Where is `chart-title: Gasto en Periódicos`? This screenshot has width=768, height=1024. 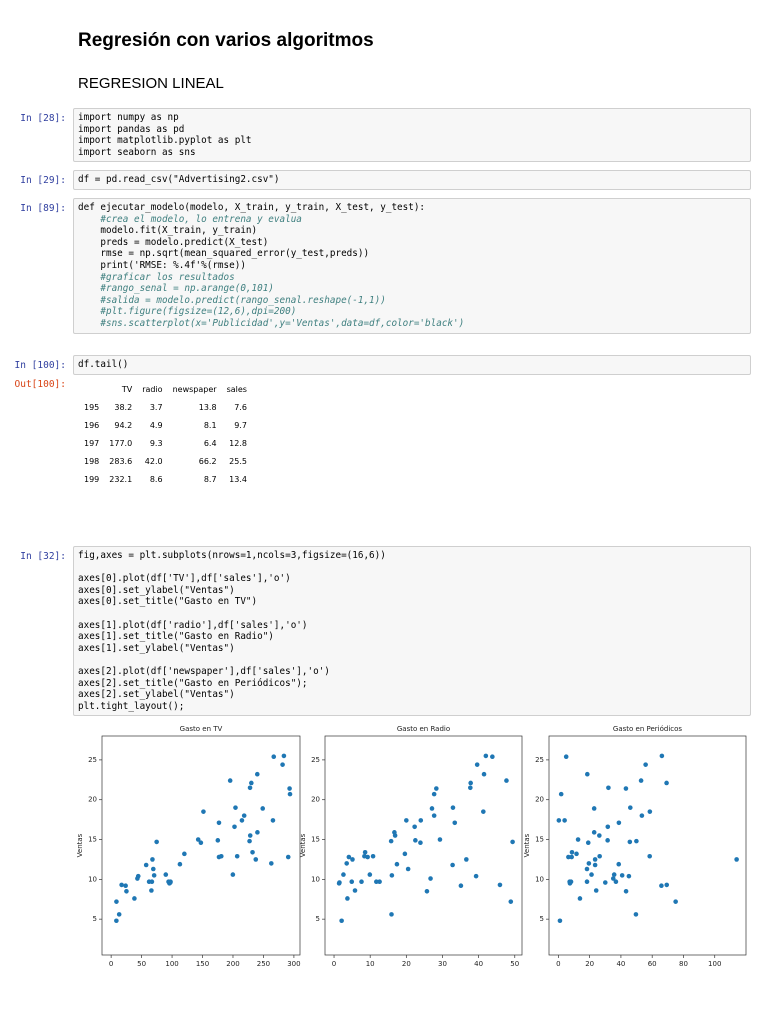
chart-title: Gasto en Periódicos is located at coordinates (647, 729).